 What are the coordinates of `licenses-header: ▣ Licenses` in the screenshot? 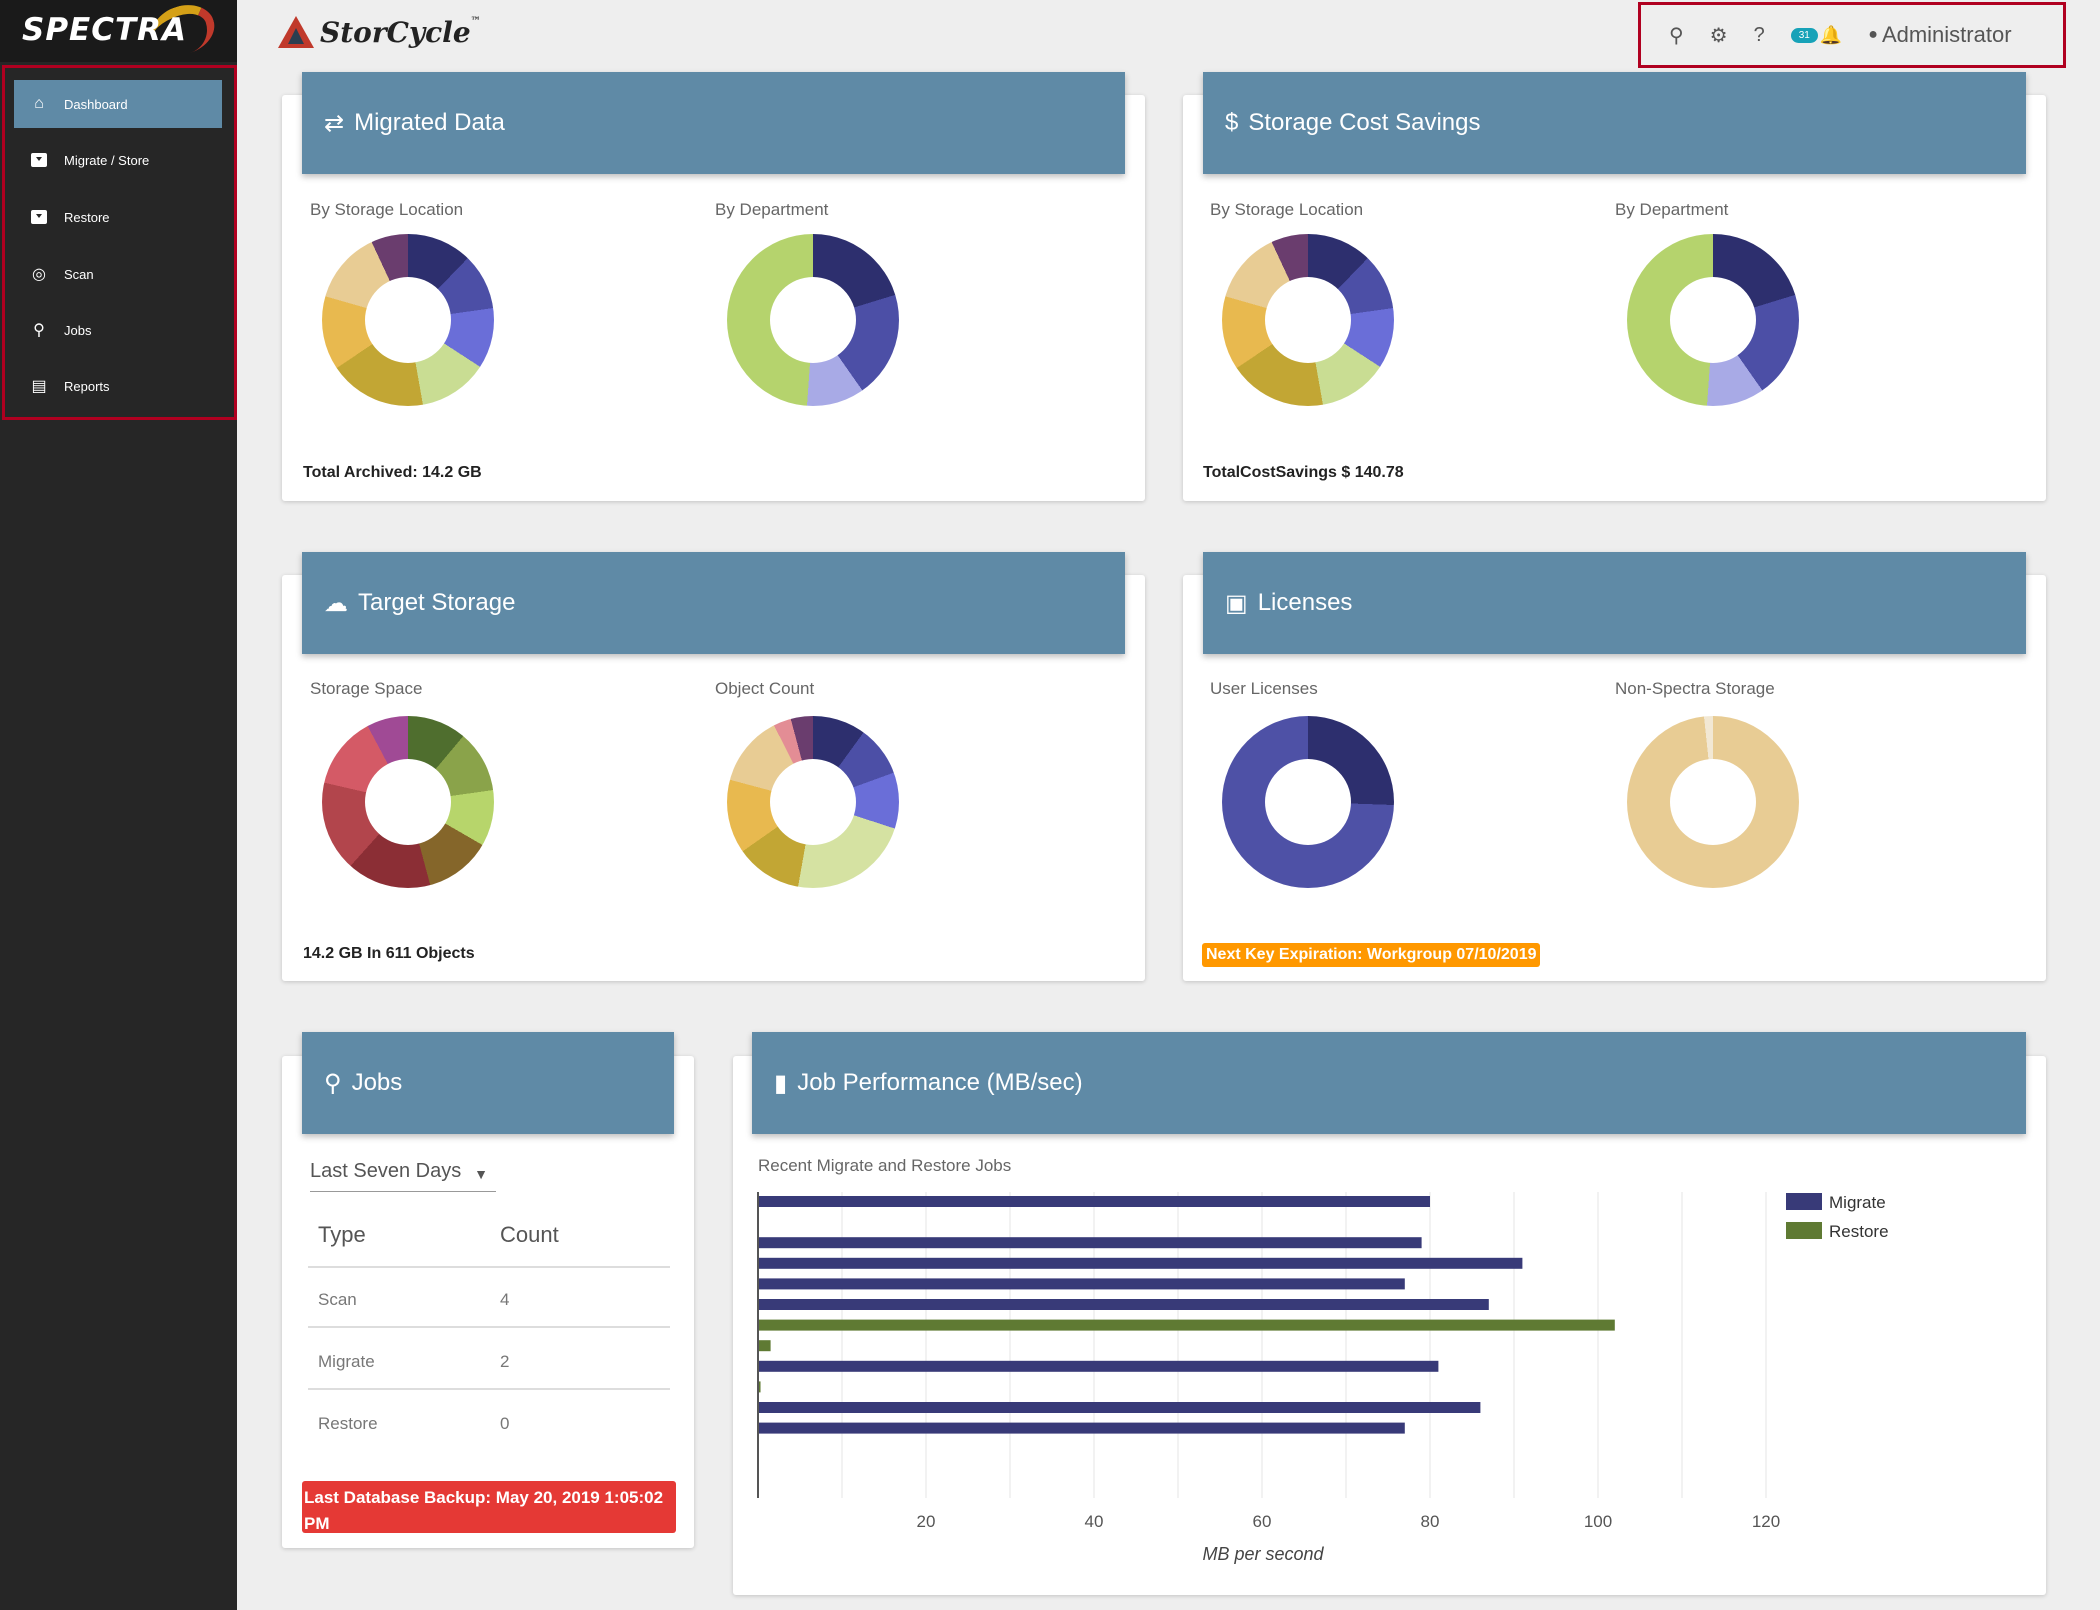 It's located at (1614, 603).